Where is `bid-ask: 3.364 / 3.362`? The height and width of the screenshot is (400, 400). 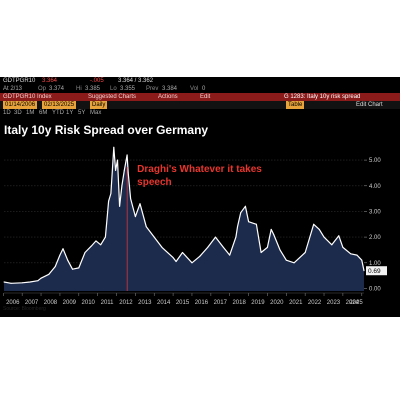 bid-ask: 3.364 / 3.362 is located at coordinates (136, 81).